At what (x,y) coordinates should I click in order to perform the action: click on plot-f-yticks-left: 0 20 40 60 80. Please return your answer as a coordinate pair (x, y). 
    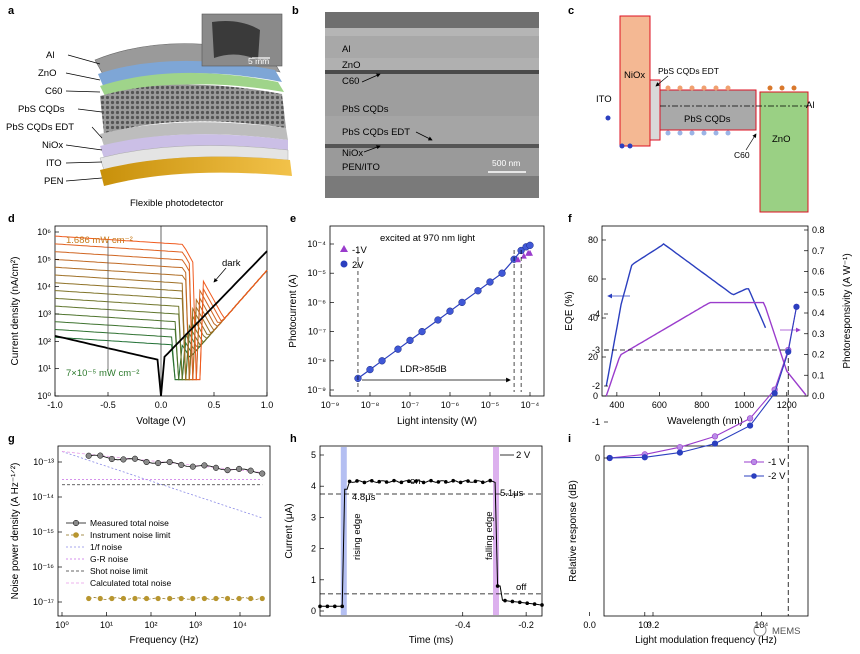
    Looking at the image, I should click on (597, 318).